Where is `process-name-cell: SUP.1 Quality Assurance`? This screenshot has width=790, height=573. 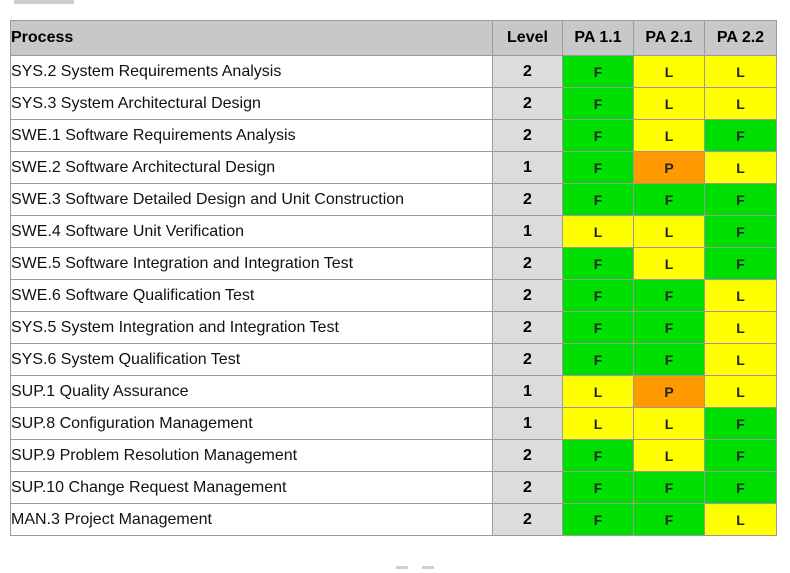 process-name-cell: SUP.1 Quality Assurance is located at coordinates (251, 391).